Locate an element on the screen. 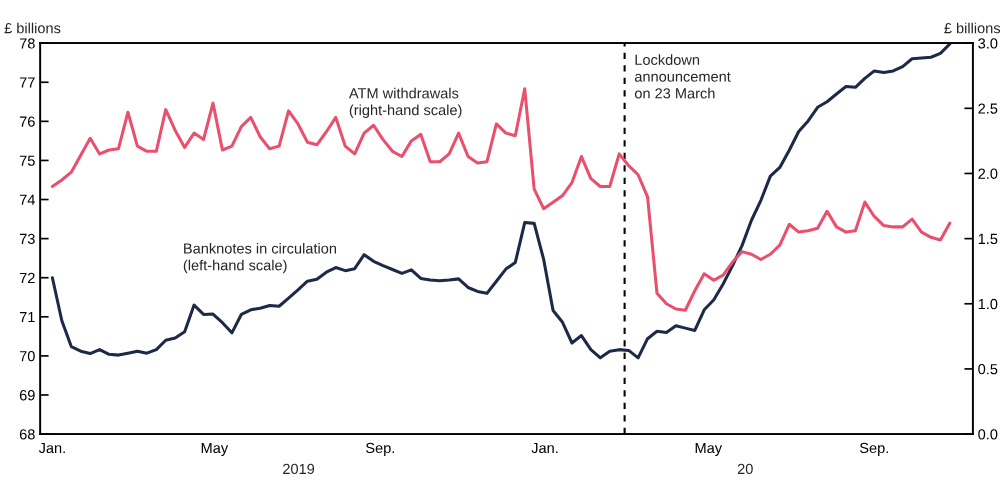 This screenshot has height=485, width=1006. y-tick-label: 69 is located at coordinates (27, 395).